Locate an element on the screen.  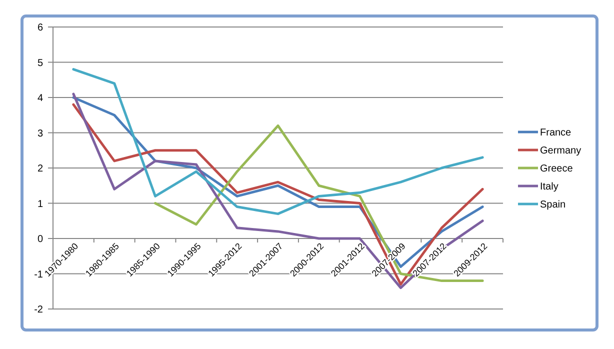
y-tick-label: -1 is located at coordinates (39, 274).